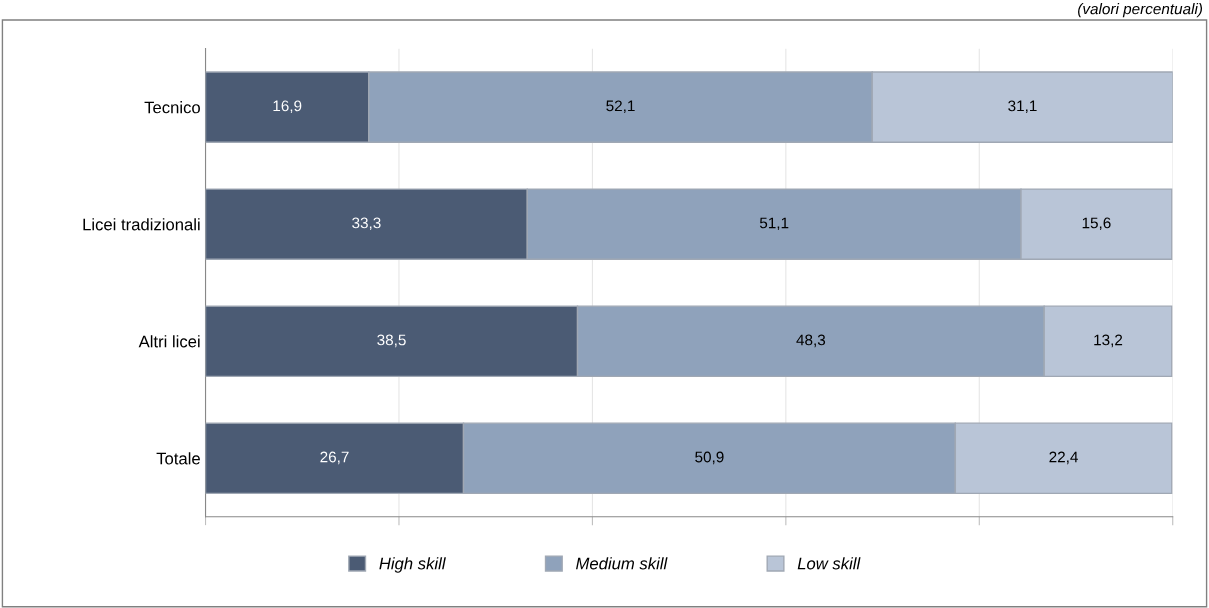 The width and height of the screenshot is (1209, 608). What do you see at coordinates (172, 107) in the screenshot?
I see `y-tick-label: Tecnico` at bounding box center [172, 107].